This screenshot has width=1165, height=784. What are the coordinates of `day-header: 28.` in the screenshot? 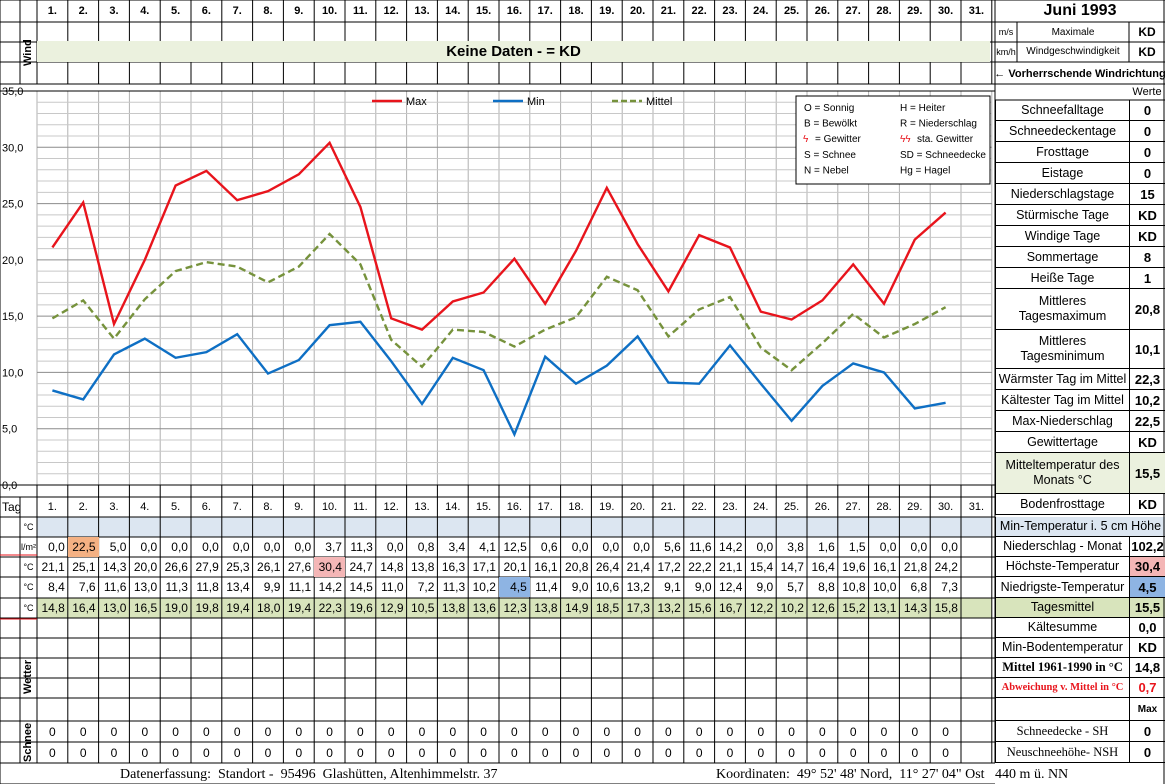 It's located at (884, 11).